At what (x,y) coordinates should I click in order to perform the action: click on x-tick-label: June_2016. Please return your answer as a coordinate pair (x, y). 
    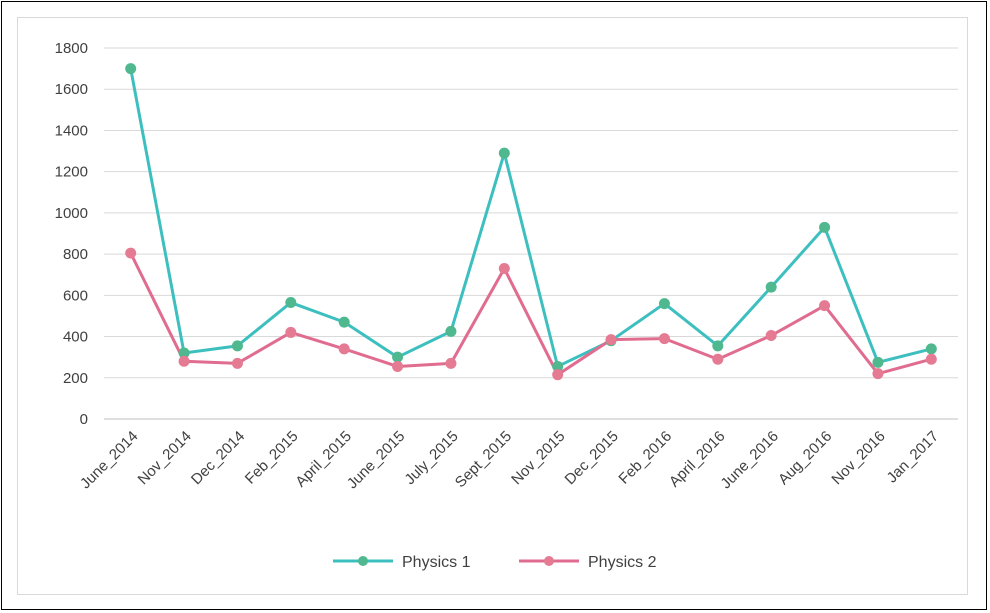
    Looking at the image, I should click on (749, 460).